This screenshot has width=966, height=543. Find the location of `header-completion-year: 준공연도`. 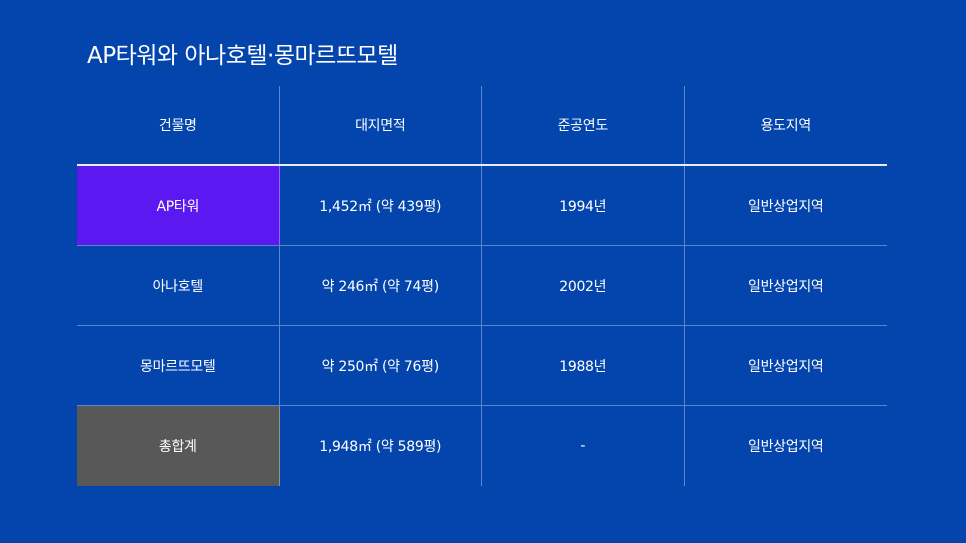

header-completion-year: 준공연도 is located at coordinates (583, 125).